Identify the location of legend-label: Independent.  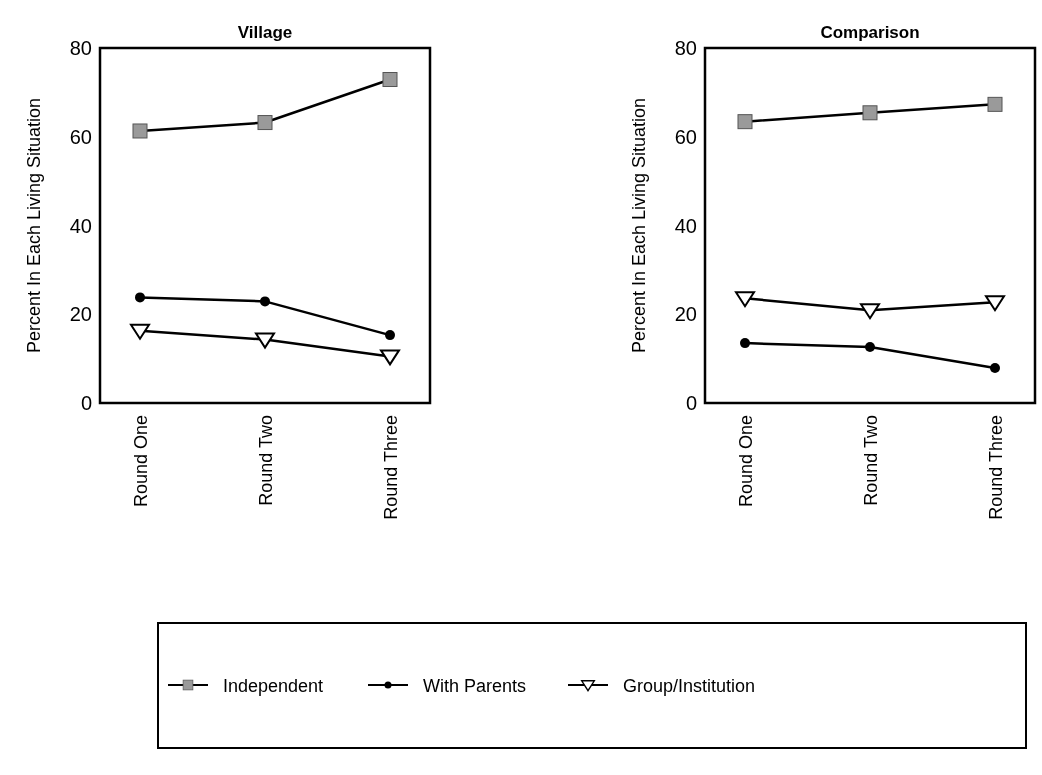
(273, 686).